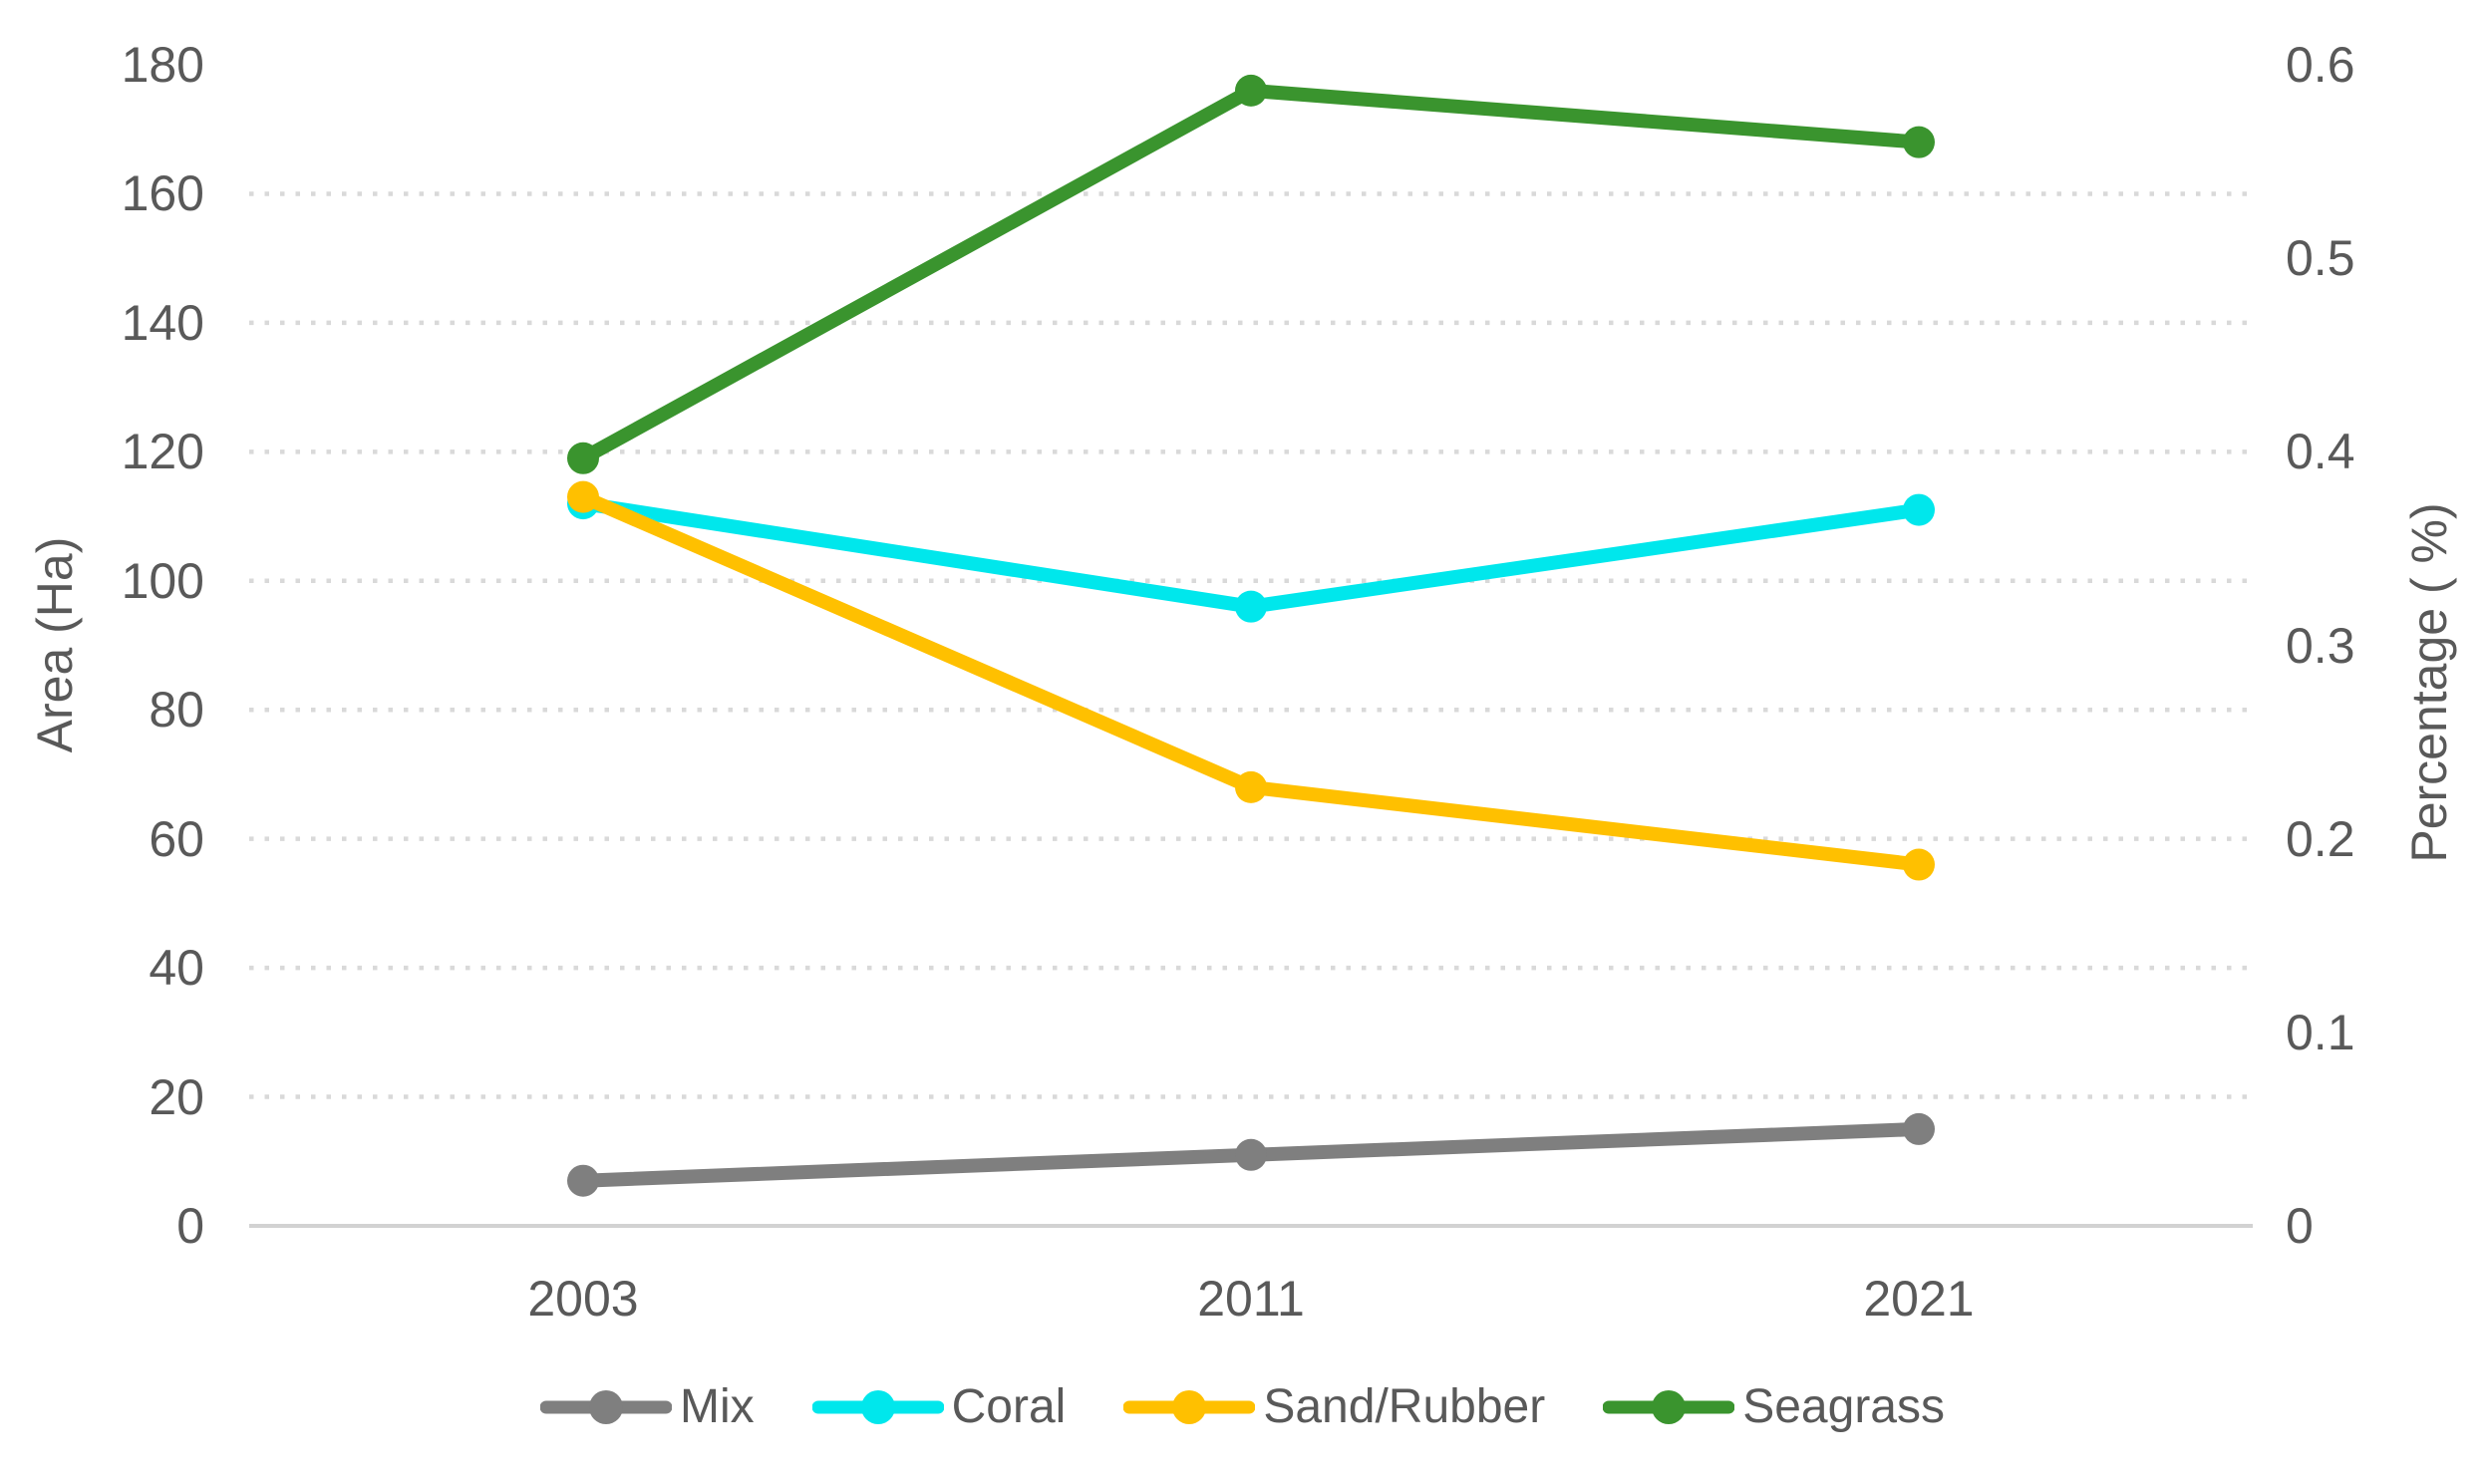 The height and width of the screenshot is (1484, 2485). Describe the element at coordinates (2320, 452) in the screenshot. I see `right-axis-tick-label: 0.4` at that location.